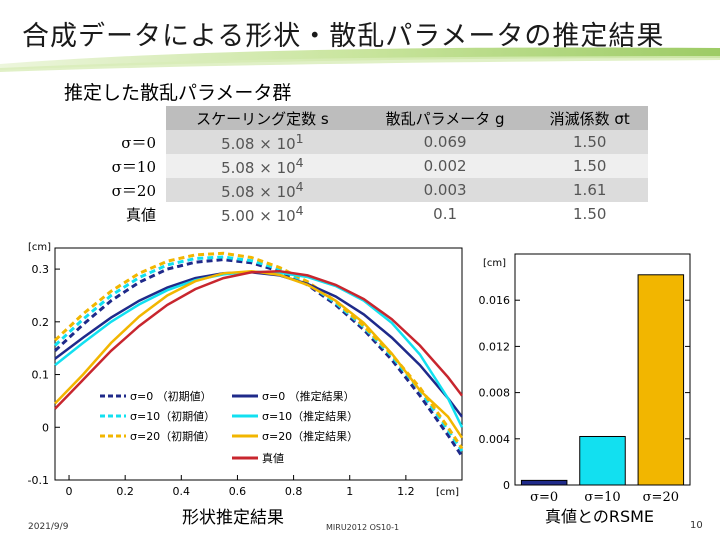  What do you see at coordinates (172, 416) in the screenshot?
I see `legend-label: σ=10（初期値）` at bounding box center [172, 416].